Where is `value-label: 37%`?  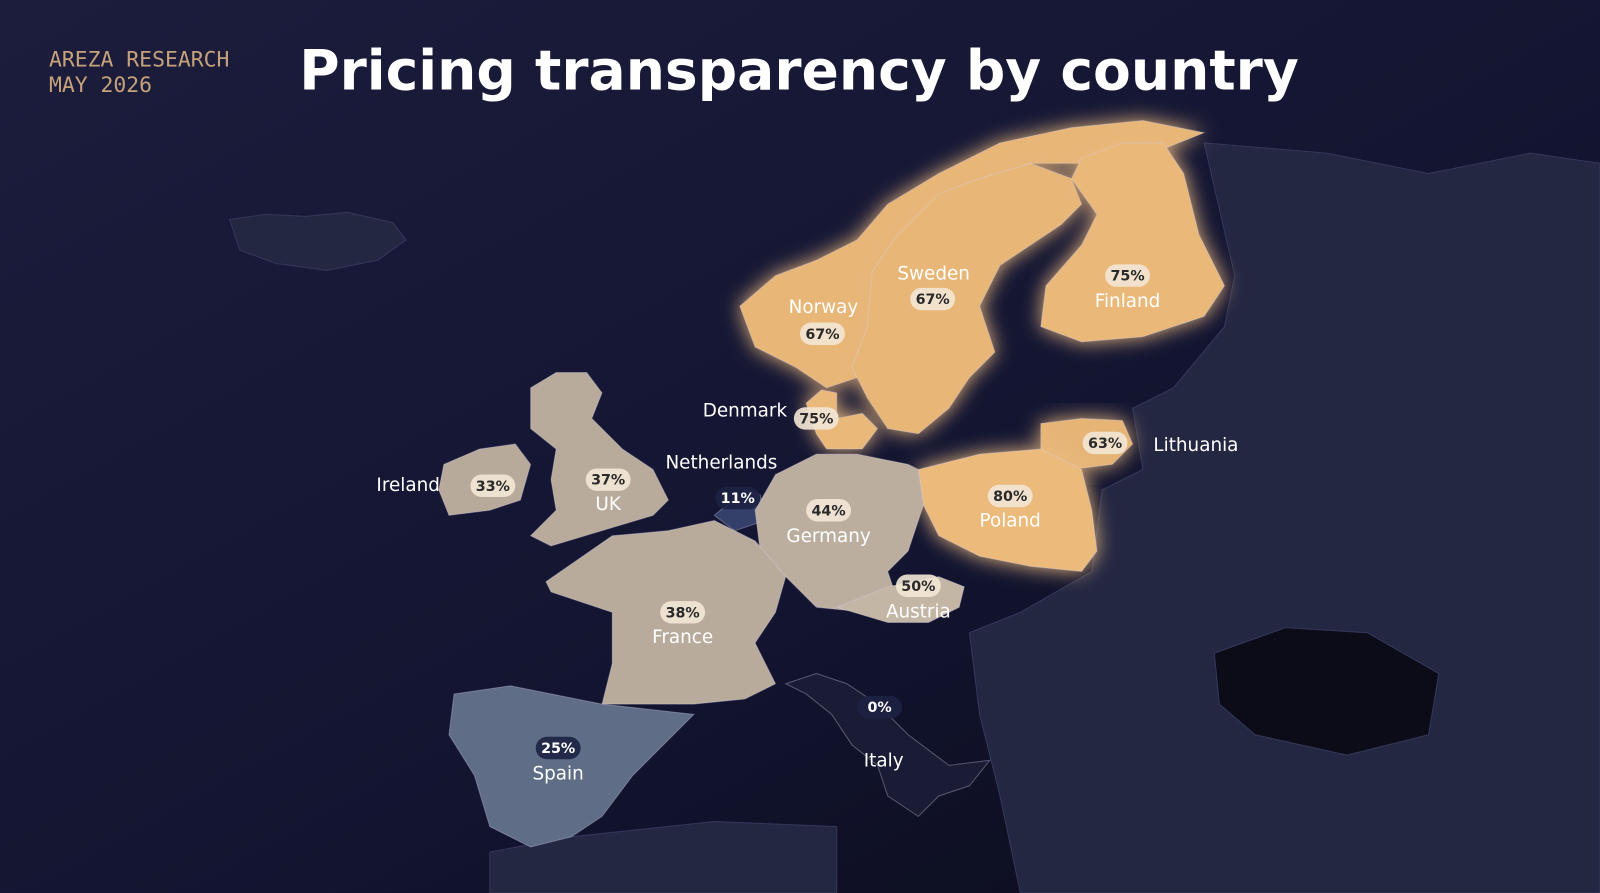 value-label: 37% is located at coordinates (608, 481).